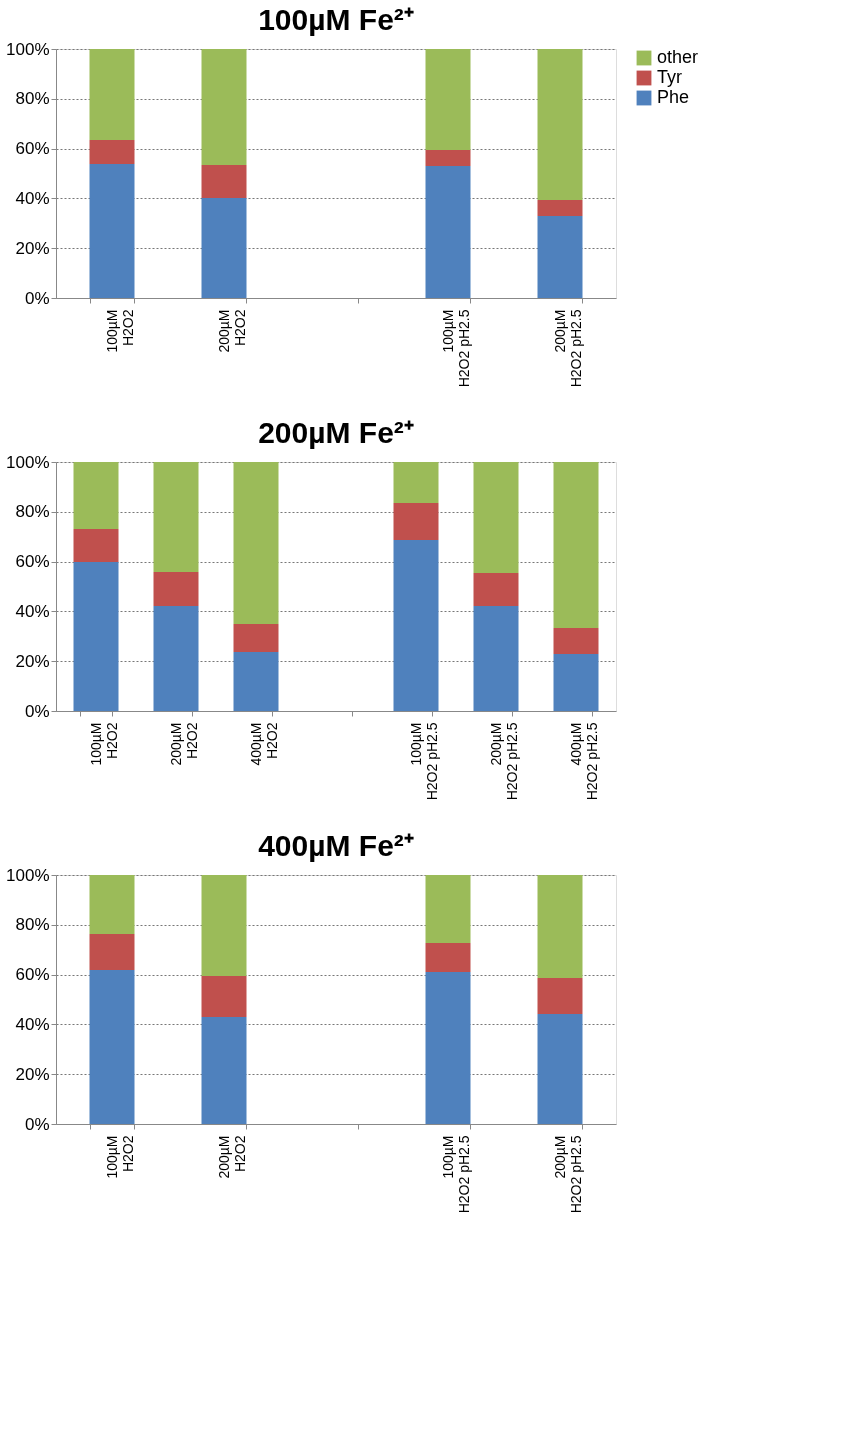 This screenshot has width=862, height=1431. What do you see at coordinates (336, 19) in the screenshot?
I see `chart-title: 100µM Fe²⁺` at bounding box center [336, 19].